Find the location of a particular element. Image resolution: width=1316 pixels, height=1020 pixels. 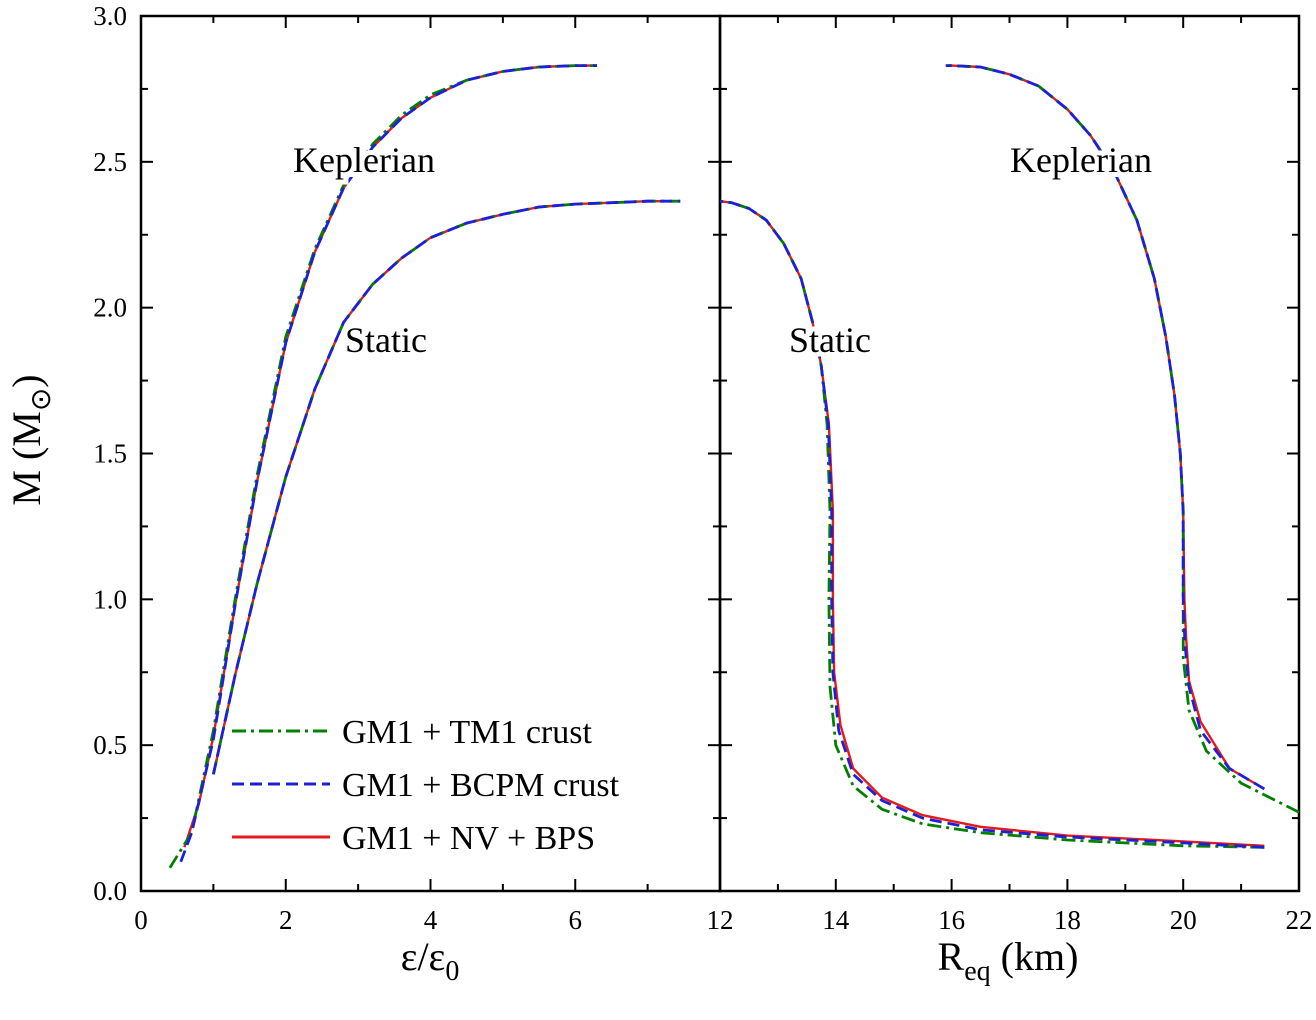

y-tick-label: 0.0 is located at coordinates (110, 891).